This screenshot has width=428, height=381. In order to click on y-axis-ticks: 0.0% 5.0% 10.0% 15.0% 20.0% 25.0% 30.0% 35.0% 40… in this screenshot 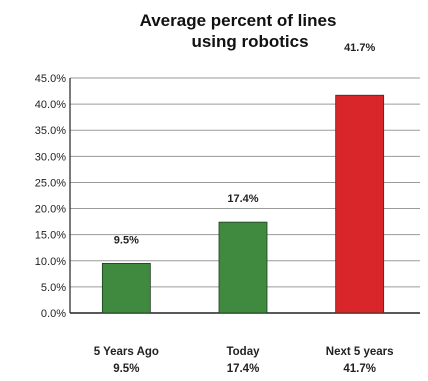, I will do `click(50, 196)`.